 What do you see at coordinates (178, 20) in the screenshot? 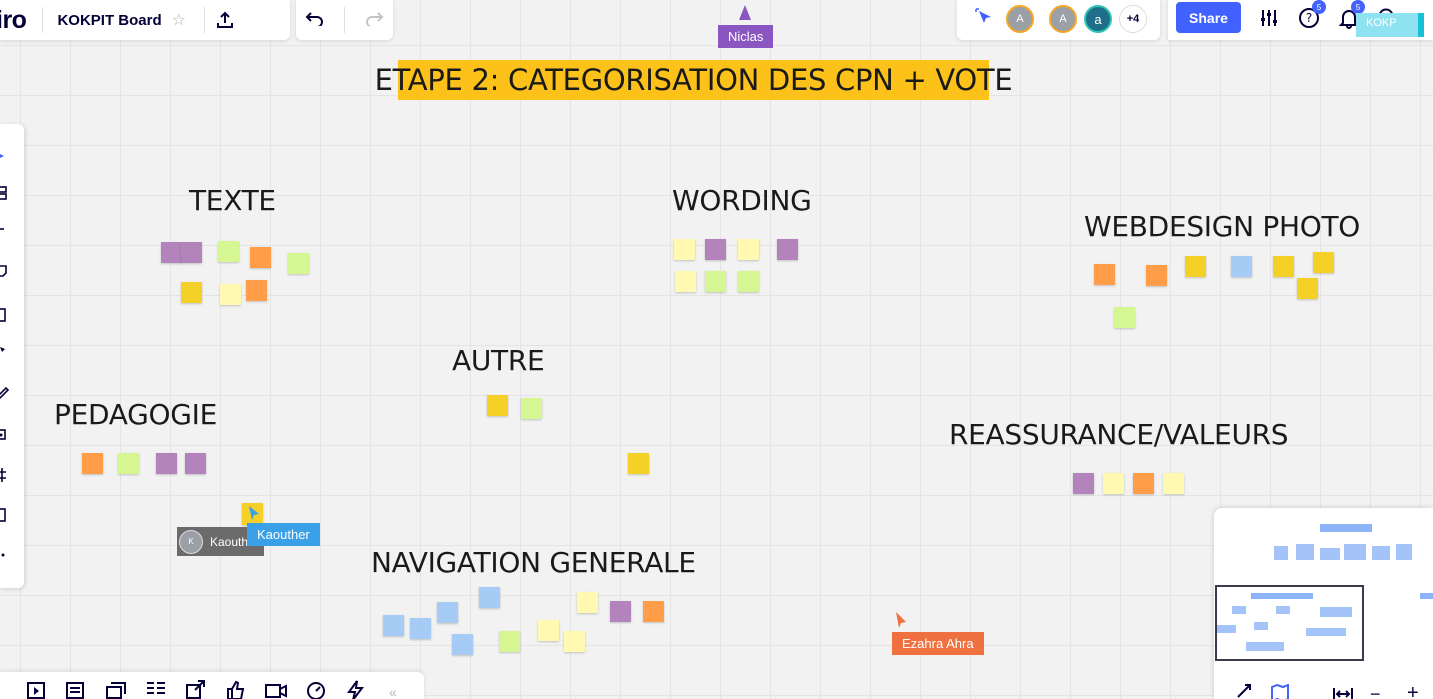
I see `star-icon: ☆` at bounding box center [178, 20].